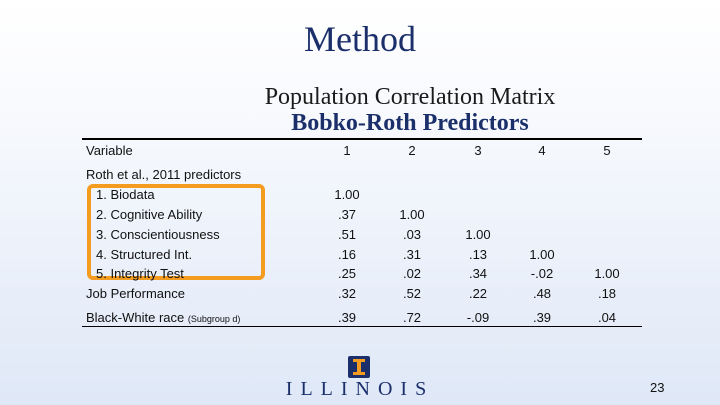 The width and height of the screenshot is (720, 405). Describe the element at coordinates (360, 389) in the screenshot. I see `illinois-wordmark: ILLINOIS` at that location.